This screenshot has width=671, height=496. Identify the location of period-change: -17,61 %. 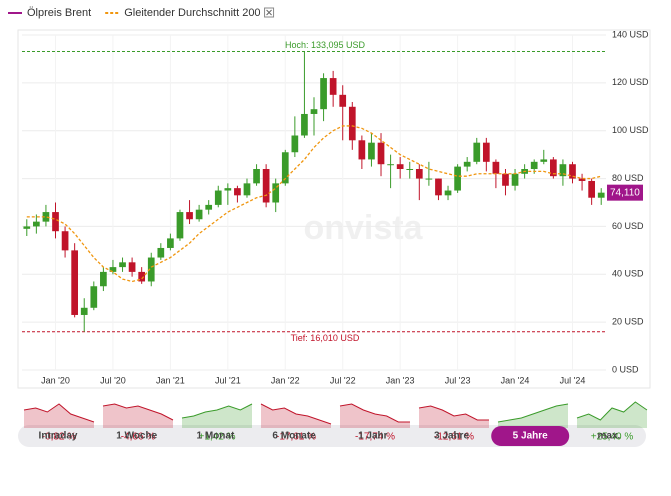
(296, 437).